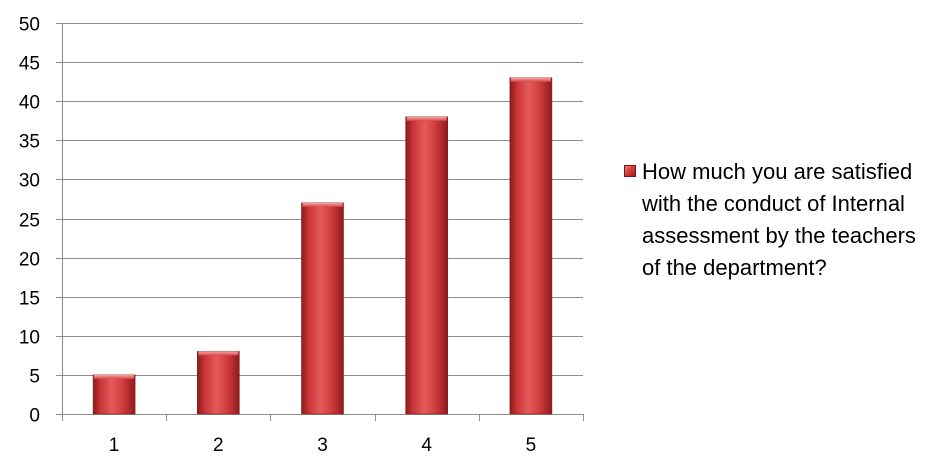  Describe the element at coordinates (114, 445) in the screenshot. I see `x-tick-label: 1` at that location.